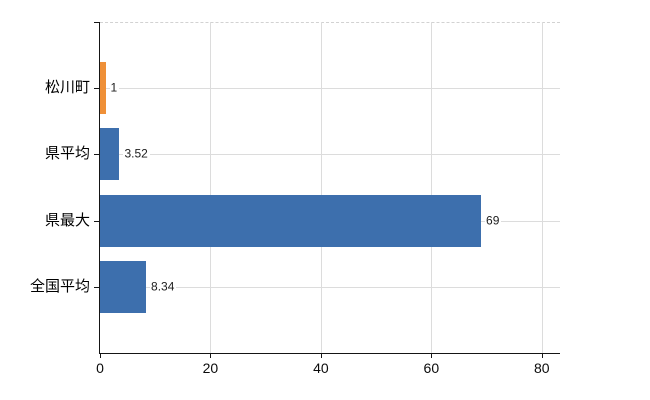 This screenshot has height=400, width=650. What do you see at coordinates (329, 353) in the screenshot?
I see `x-axis-line` at bounding box center [329, 353].